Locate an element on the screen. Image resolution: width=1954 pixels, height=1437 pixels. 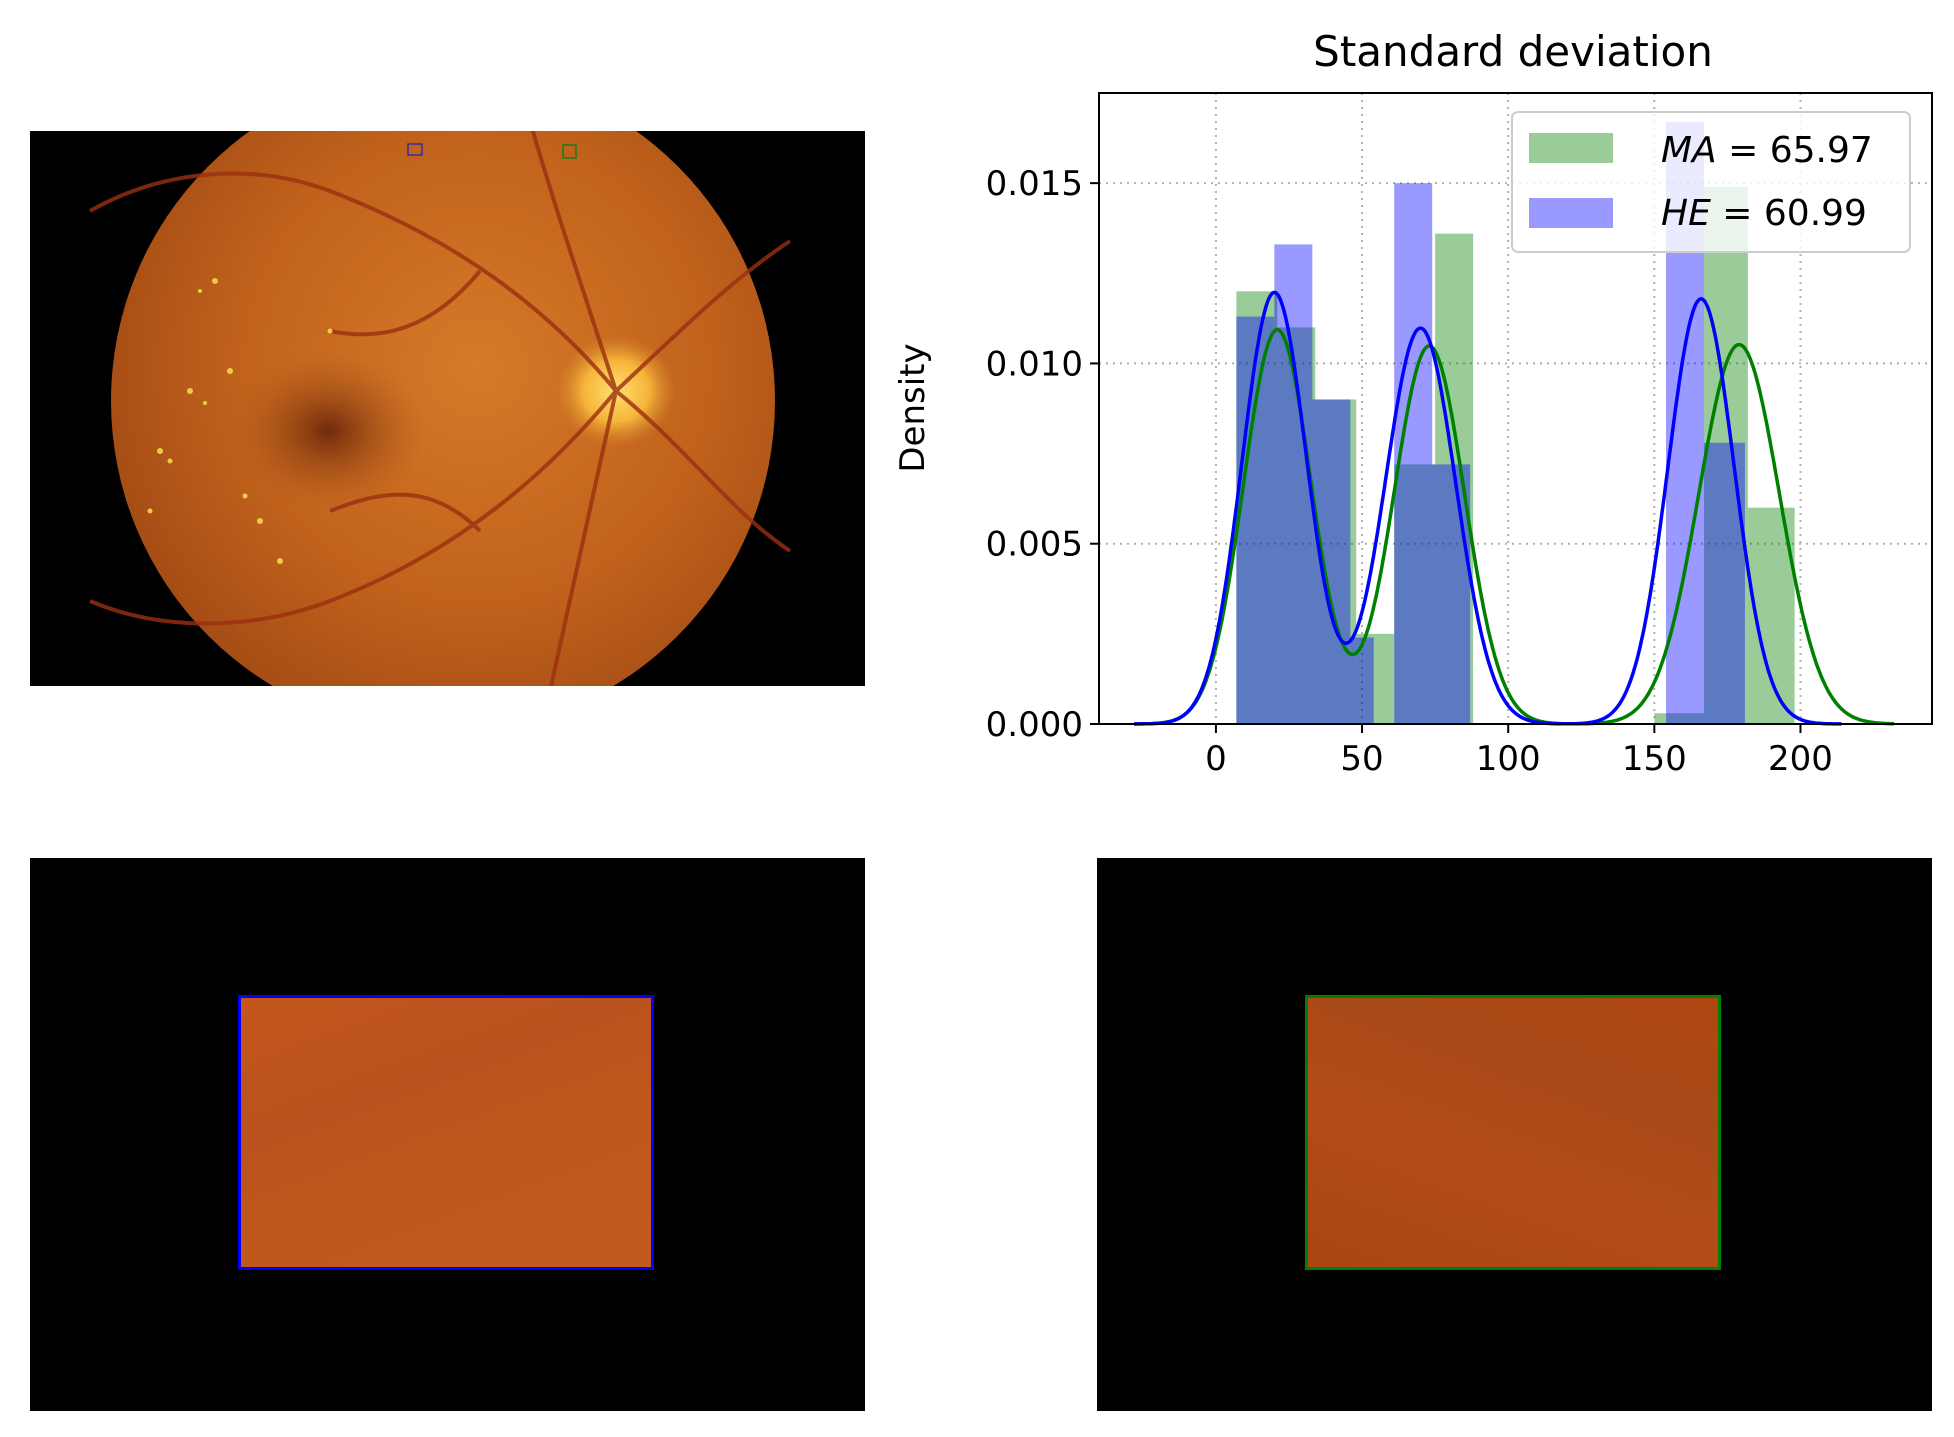
x-tick-label-1: 50 is located at coordinates (1361, 759).